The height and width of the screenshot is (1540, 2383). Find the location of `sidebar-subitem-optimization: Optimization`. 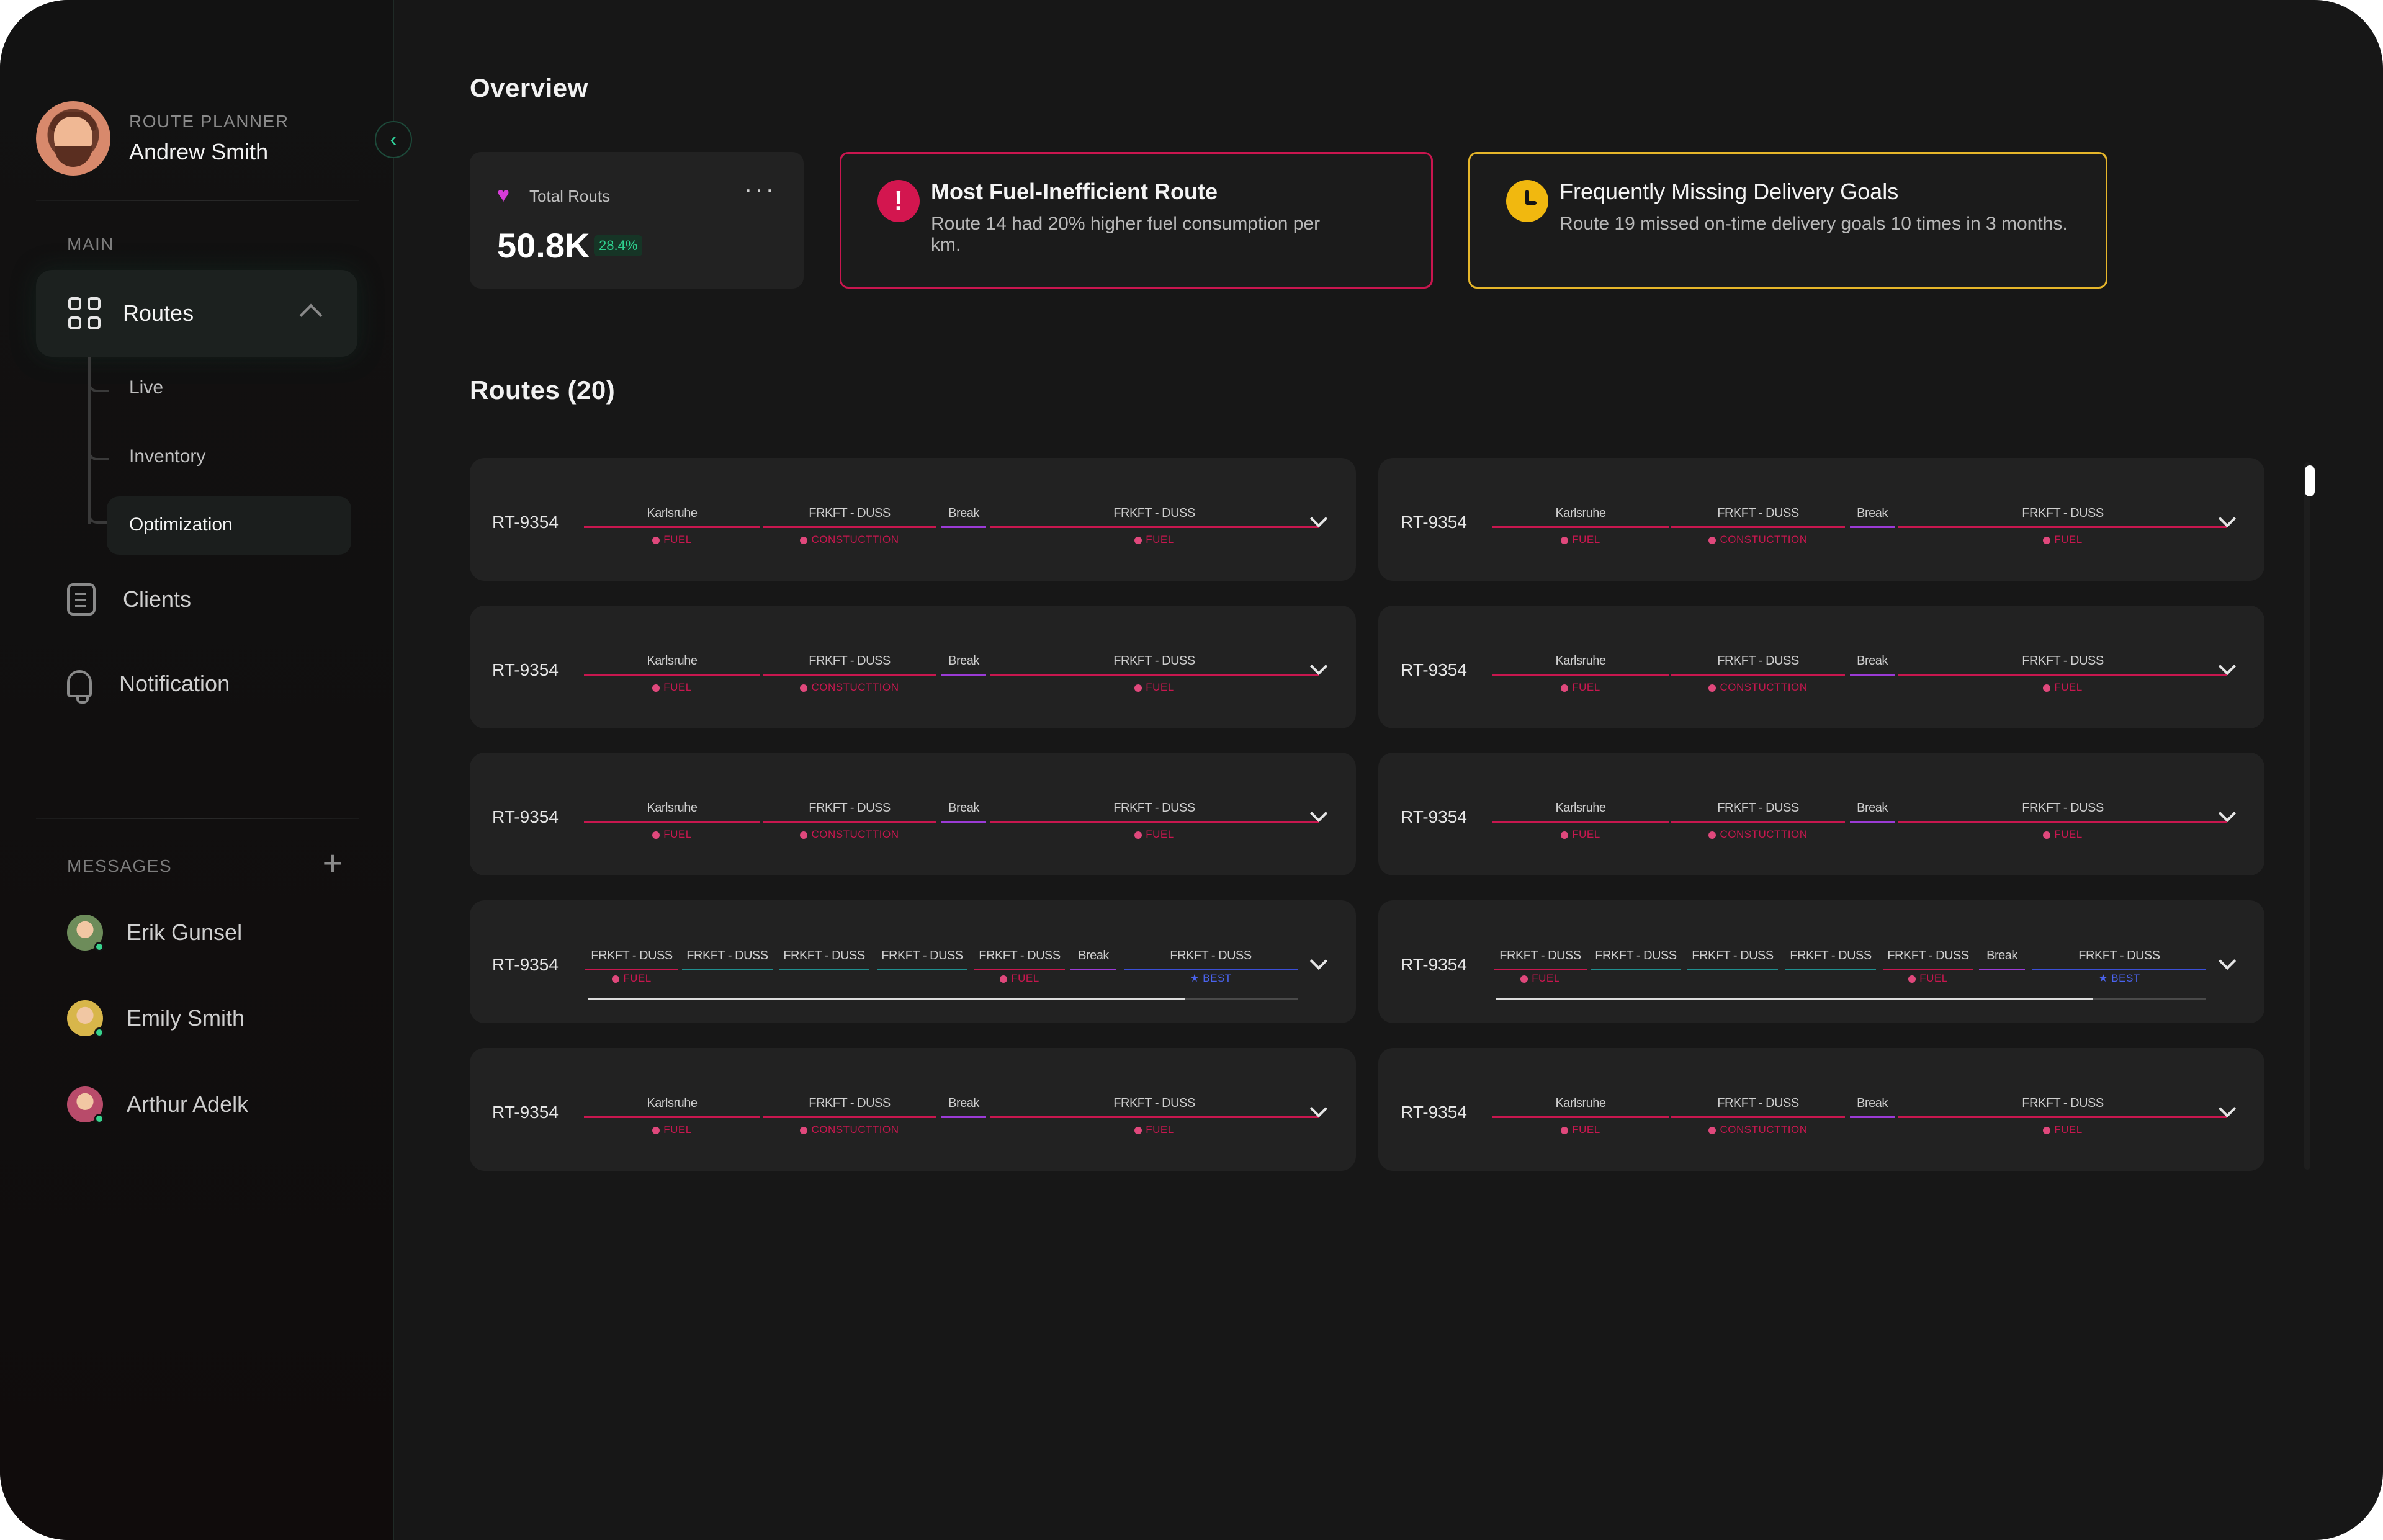

sidebar-subitem-optimization: Optimization is located at coordinates (181, 524).